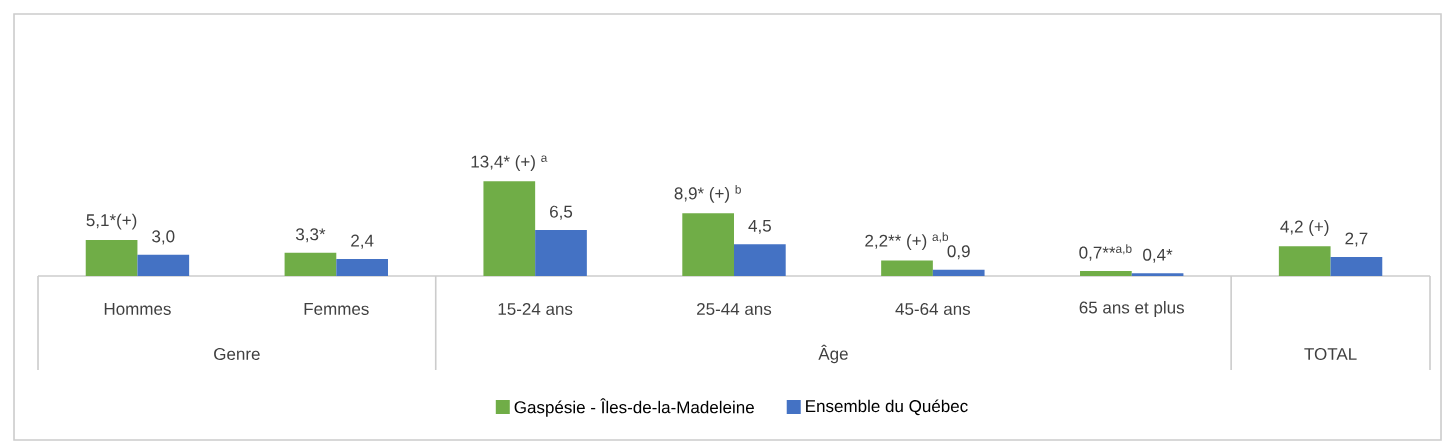  Describe the element at coordinates (509, 163) in the screenshot. I see `data-label: 13,4* (+) $^{a}$` at that location.